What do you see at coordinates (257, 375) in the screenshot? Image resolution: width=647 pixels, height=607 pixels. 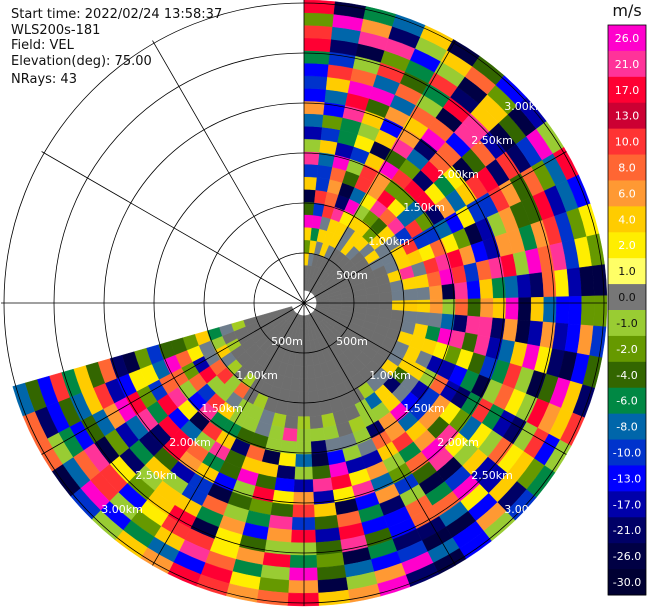 I see `range-ring-label: 1.00km` at bounding box center [257, 375].